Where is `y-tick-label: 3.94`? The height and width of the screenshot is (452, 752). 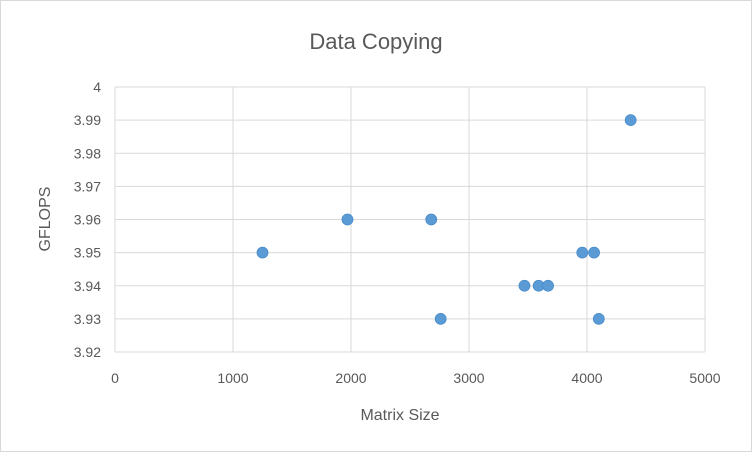
y-tick-label: 3.94 is located at coordinates (87, 286).